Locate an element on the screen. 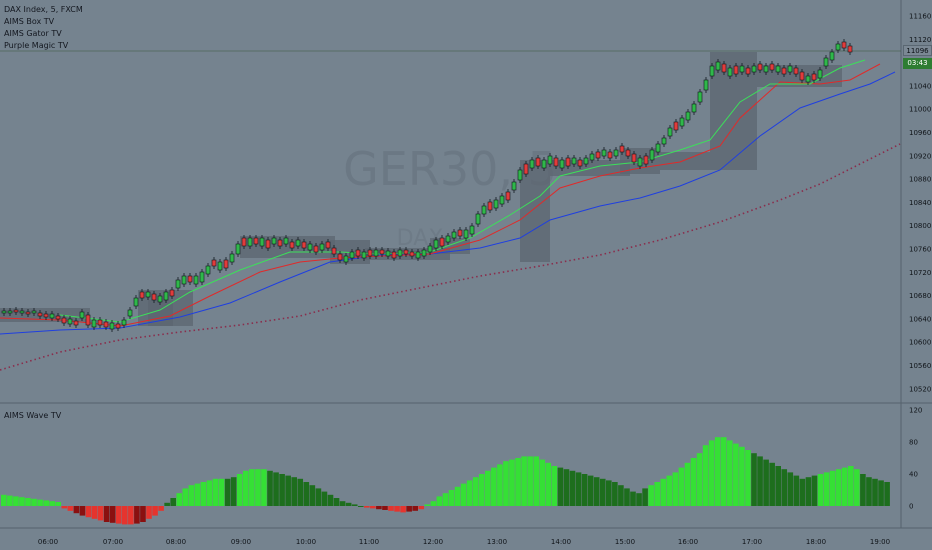 The height and width of the screenshot is (550, 932). indicator-purple-magic: Purple Magic TV is located at coordinates (36, 45).